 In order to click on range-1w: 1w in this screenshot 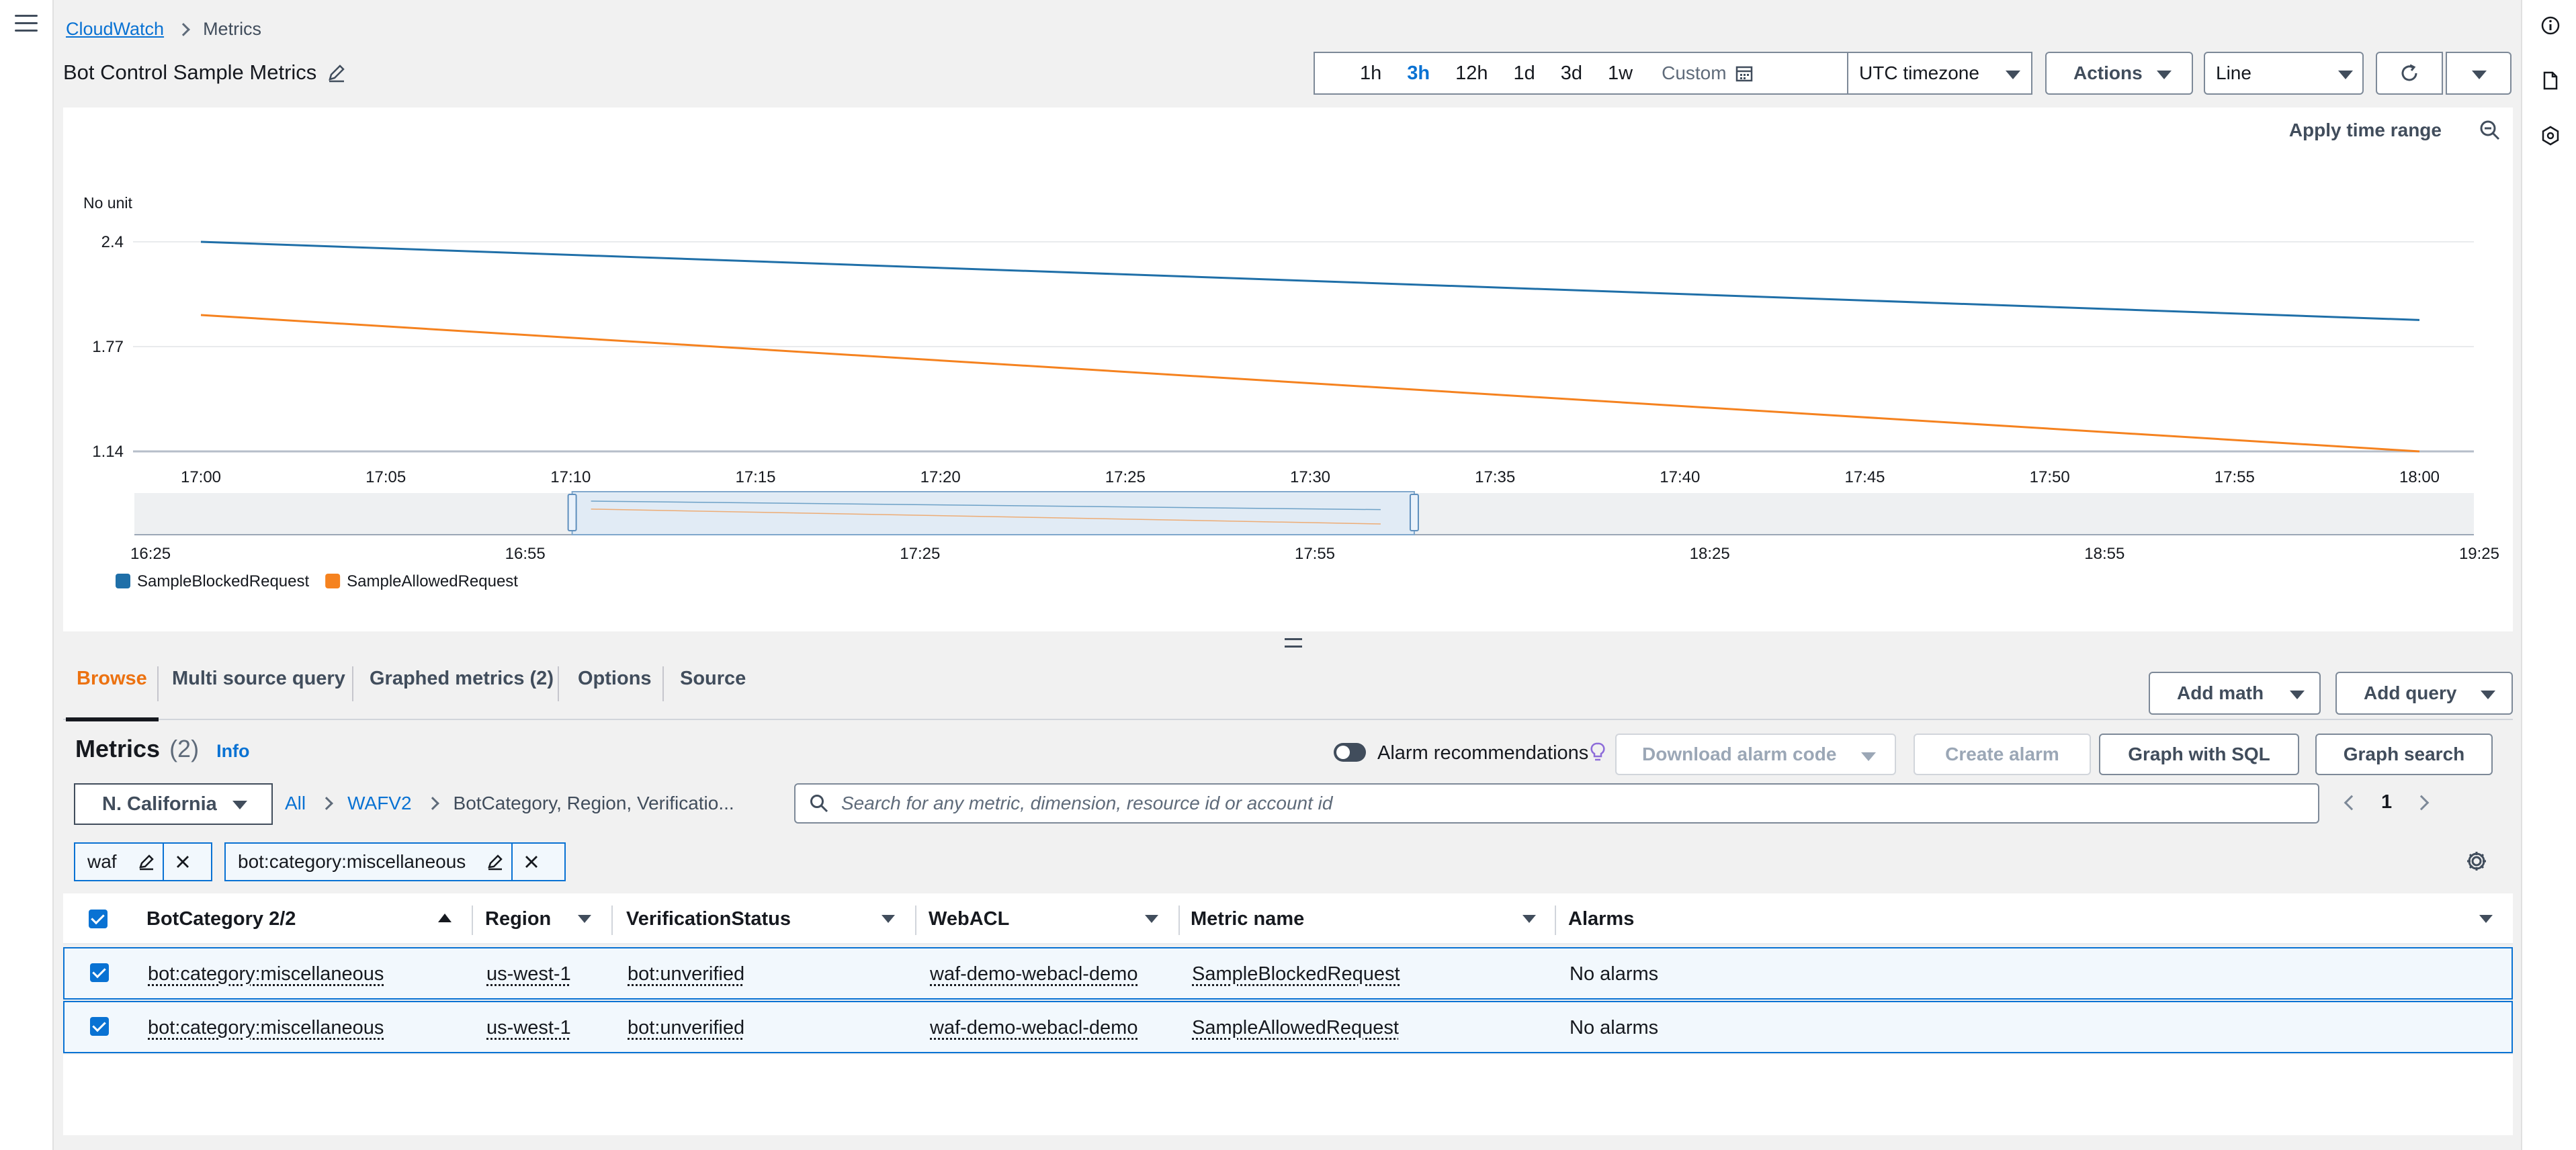, I will do `click(1620, 73)`.